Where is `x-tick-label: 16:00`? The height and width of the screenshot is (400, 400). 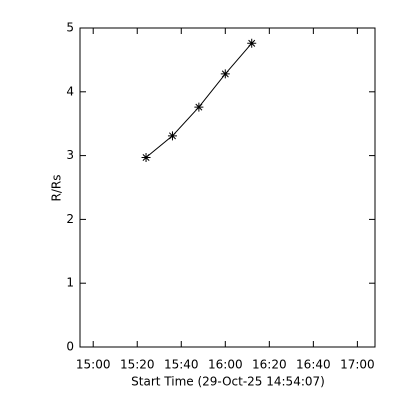 x-tick-label: 16:00 is located at coordinates (225, 365).